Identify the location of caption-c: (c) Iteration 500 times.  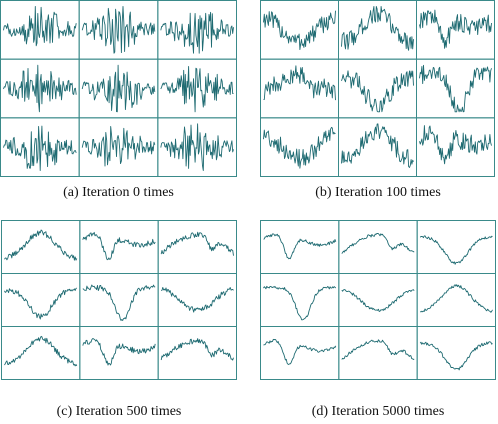
(119, 411).